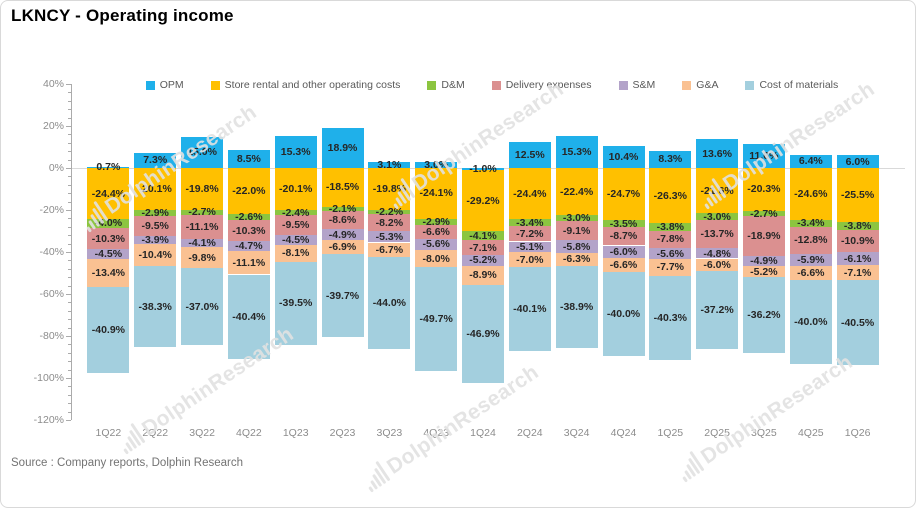  What do you see at coordinates (248, 159) in the screenshot?
I see `value-label: 8.5%` at bounding box center [248, 159].